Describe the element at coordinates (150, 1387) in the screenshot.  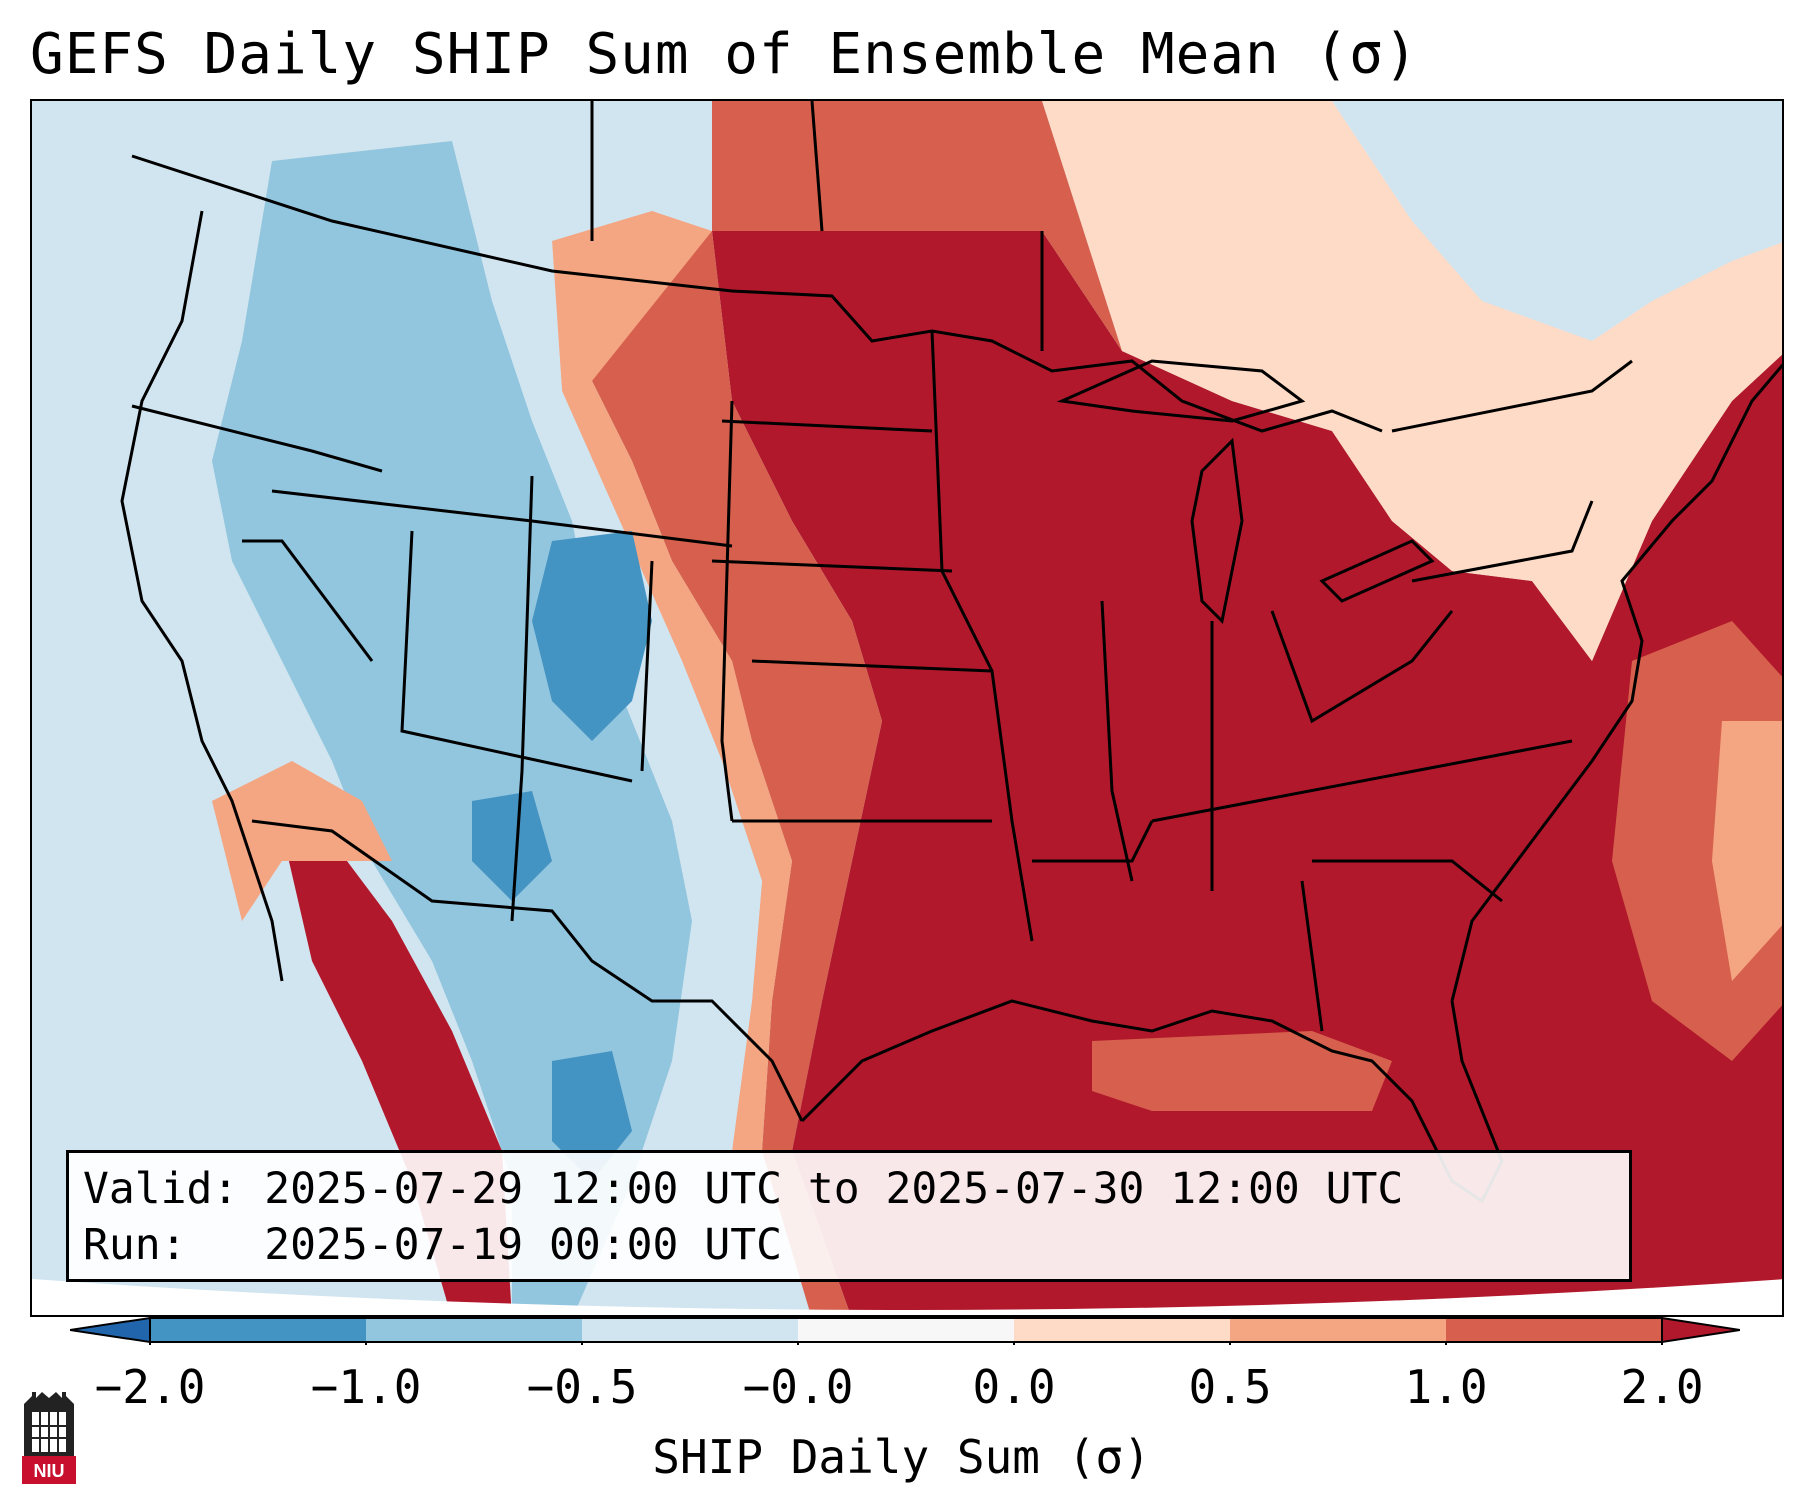
I see `colorbar-tick-label: −2.0` at that location.